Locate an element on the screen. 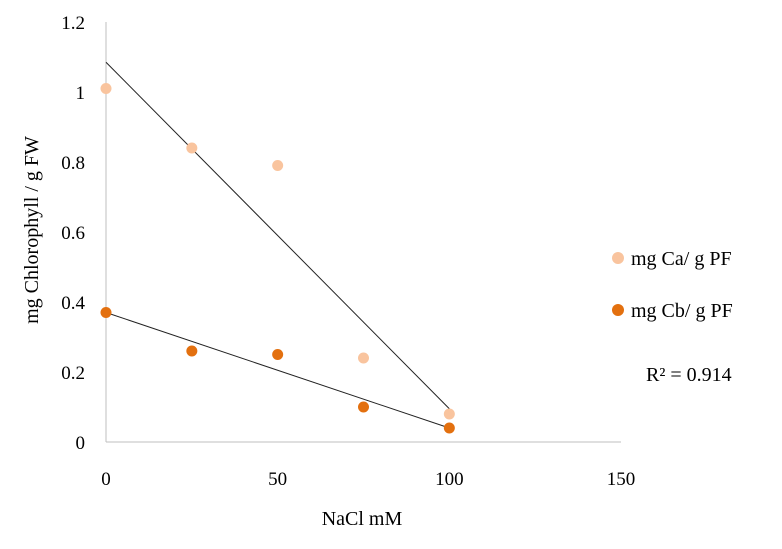 The image size is (782, 549). x-tick-label: 0 is located at coordinates (106, 479).